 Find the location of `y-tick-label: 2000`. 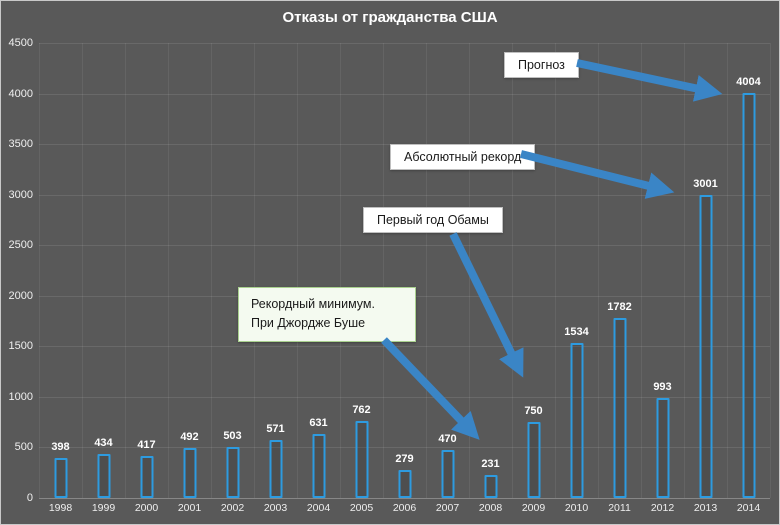

y-tick-label: 2000 is located at coordinates (20, 295).